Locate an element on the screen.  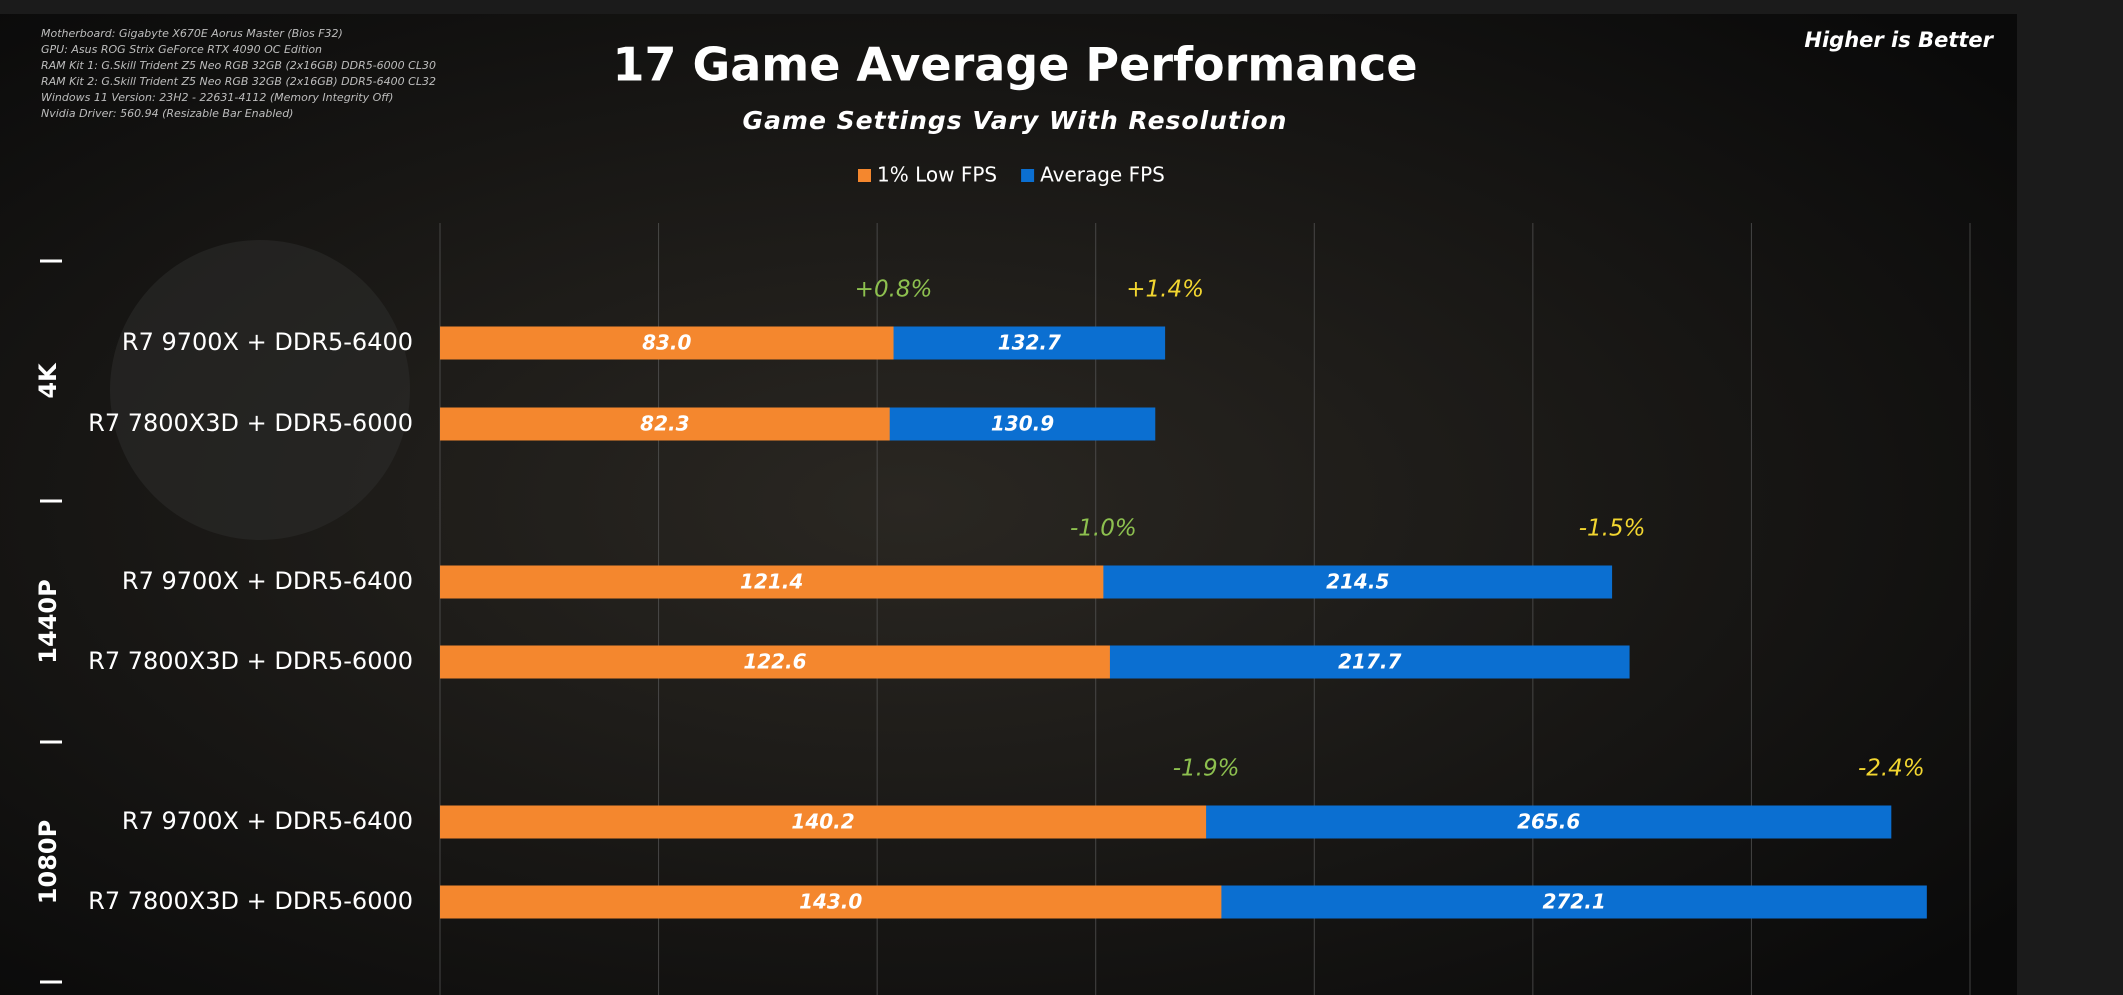
value-label: 83.0 is located at coordinates (666, 343).